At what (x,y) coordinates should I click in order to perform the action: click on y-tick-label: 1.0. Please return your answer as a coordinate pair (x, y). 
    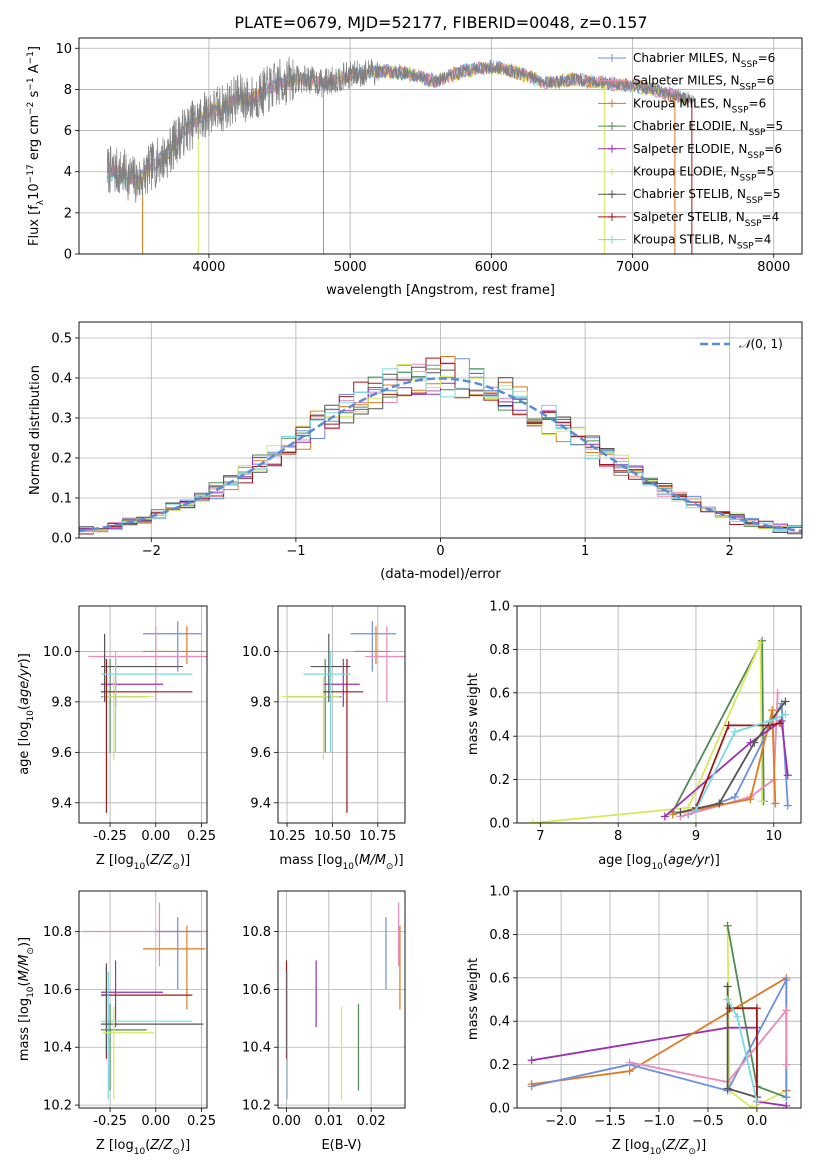
    Looking at the image, I should click on (499, 892).